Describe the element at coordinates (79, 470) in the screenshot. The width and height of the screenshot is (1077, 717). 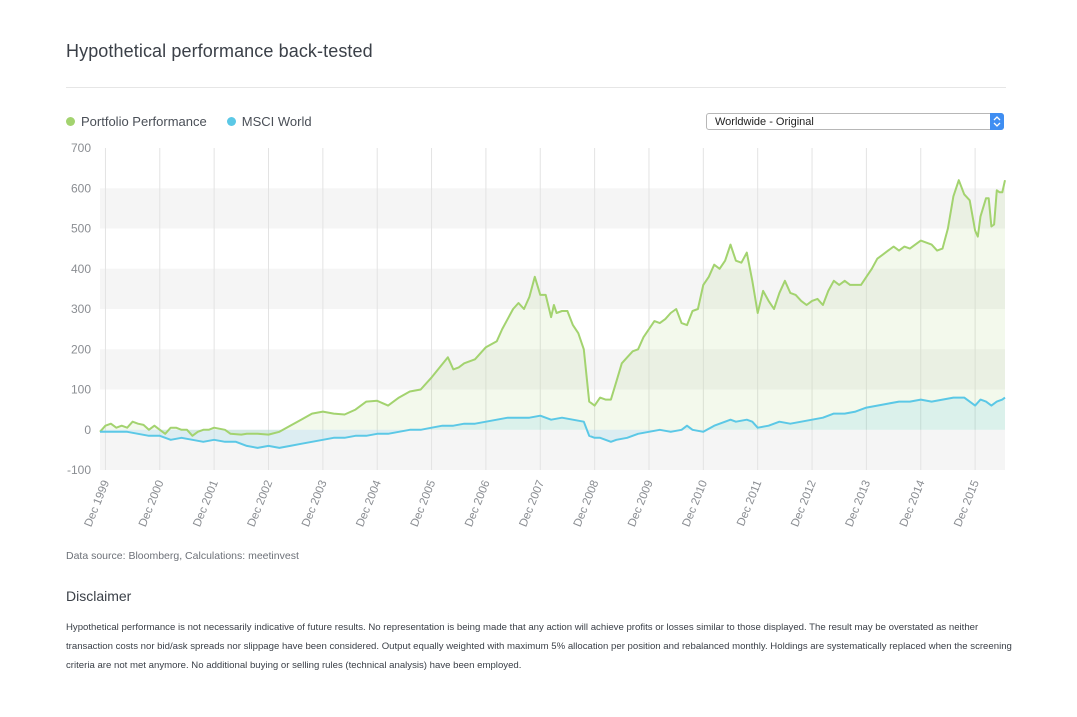
I see `y-tick-label: -100` at that location.